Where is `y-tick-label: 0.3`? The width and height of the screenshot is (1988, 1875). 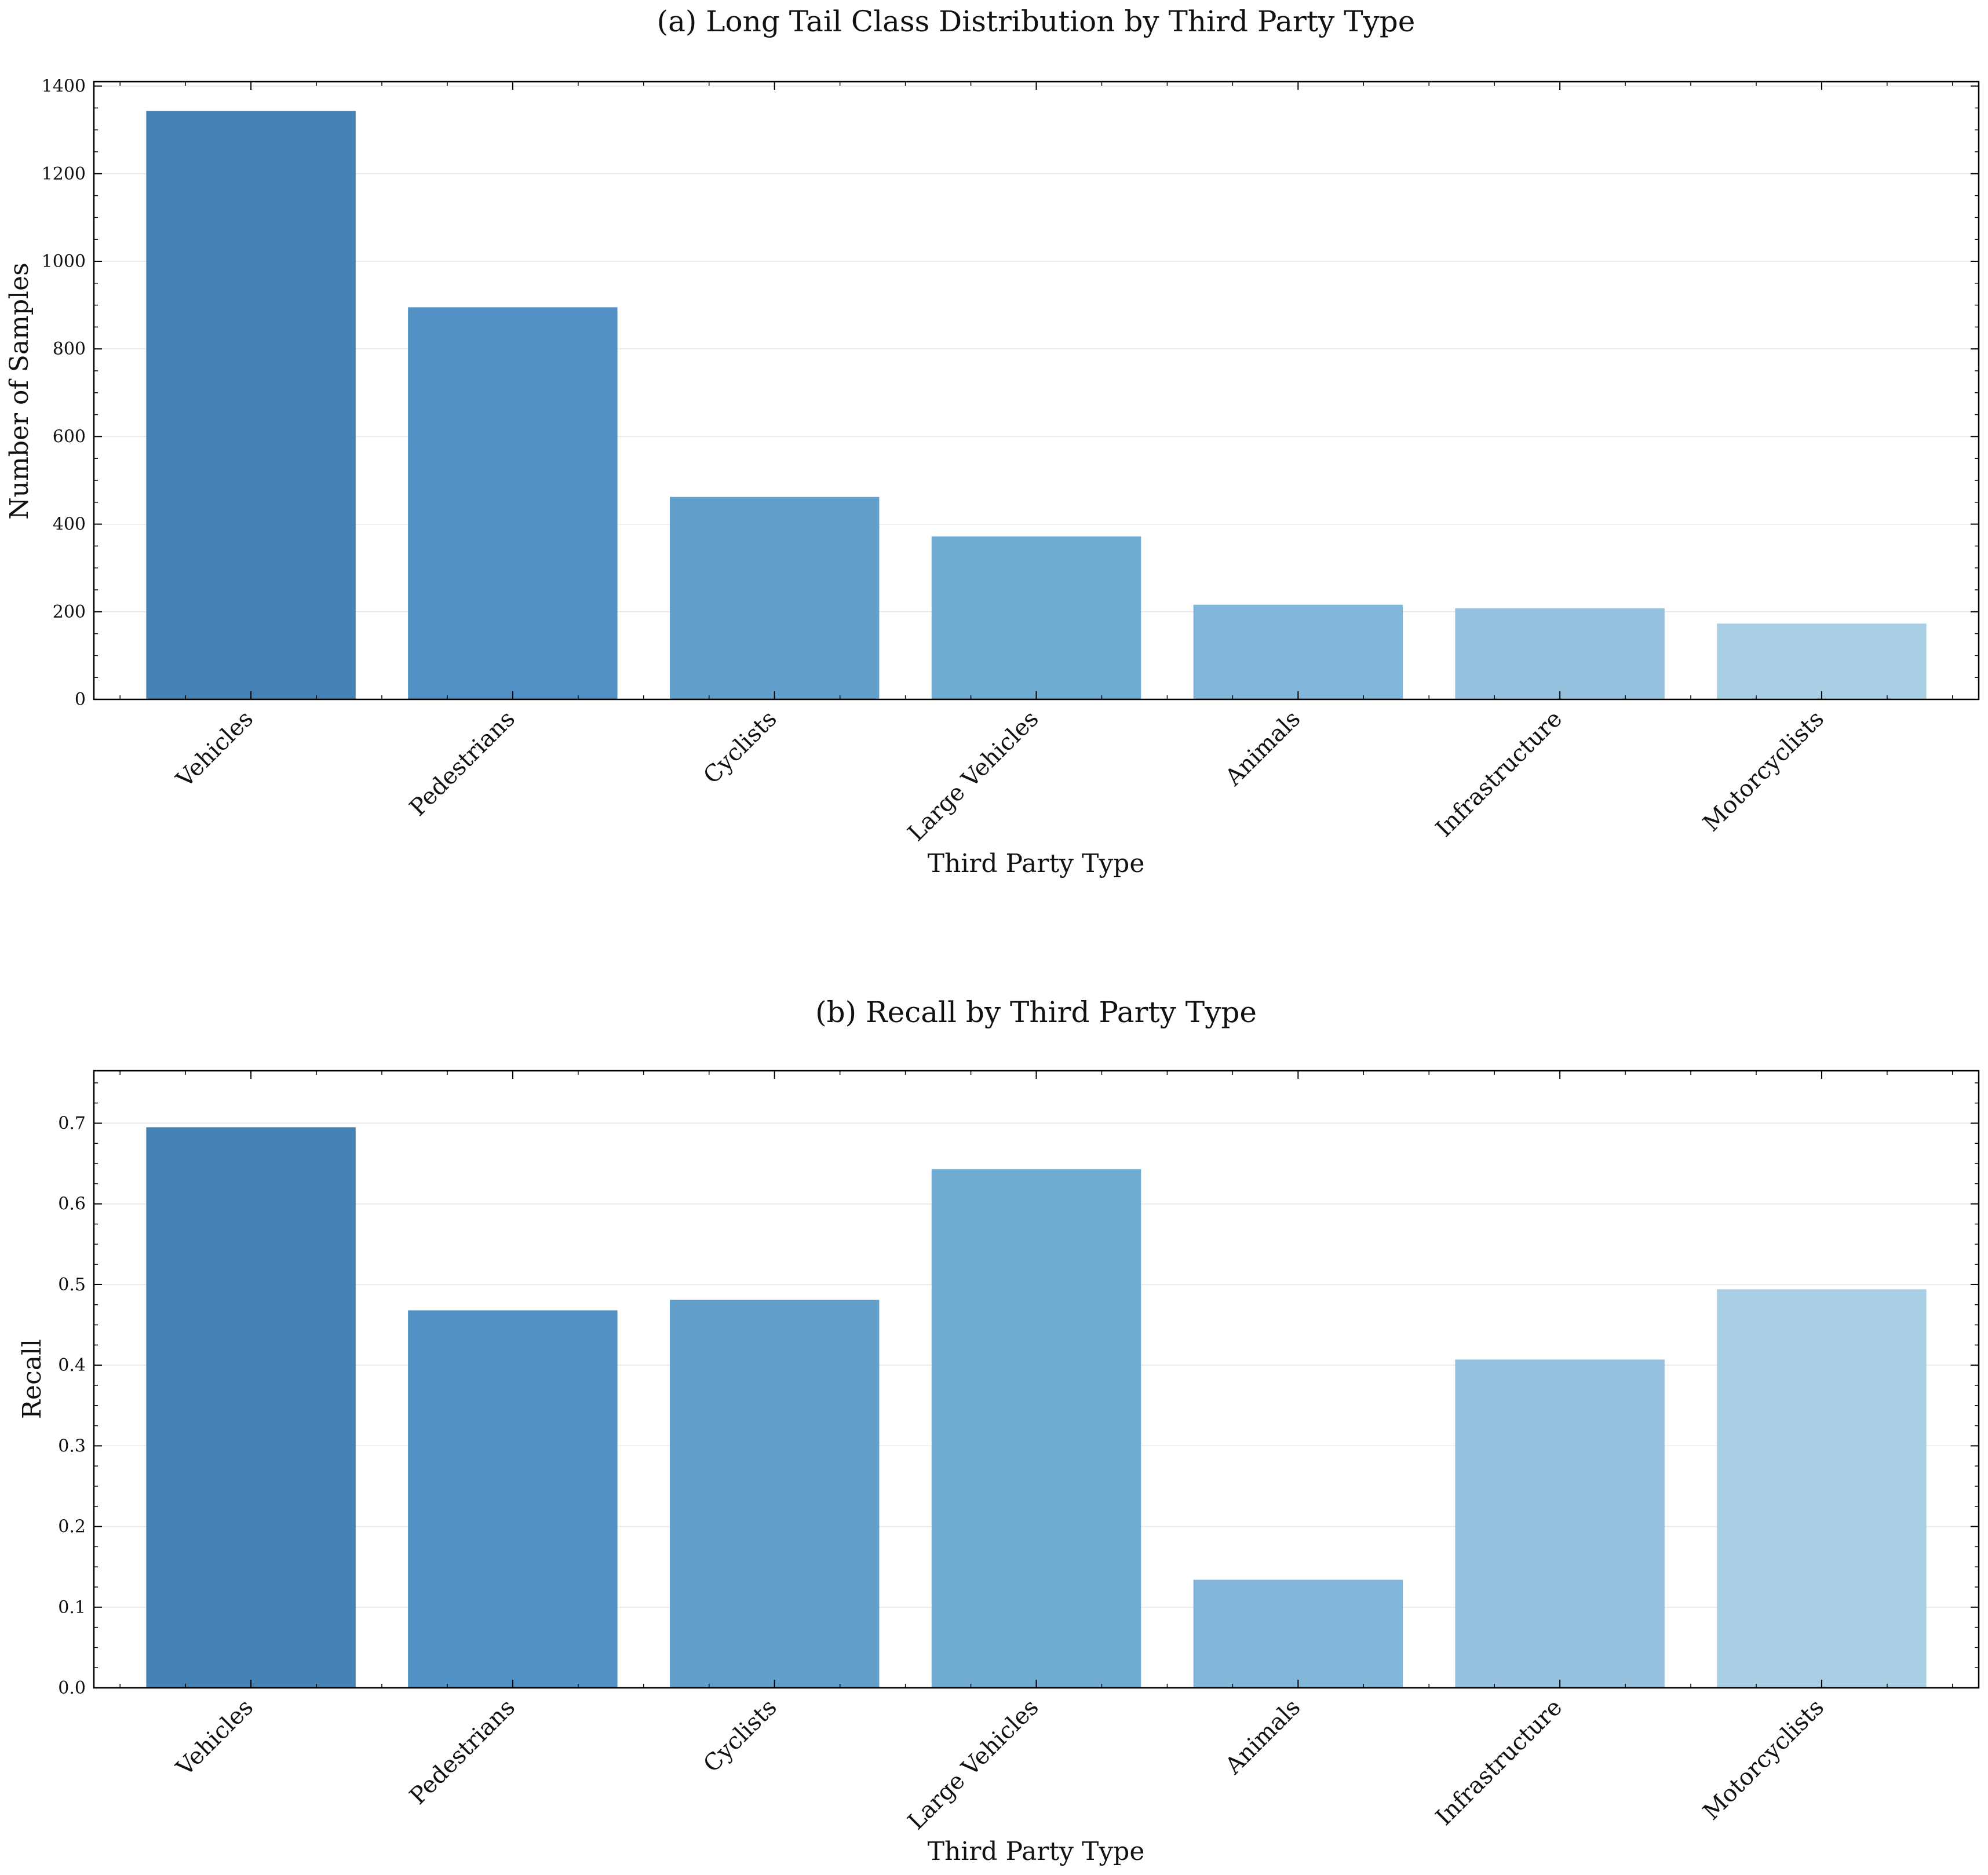 y-tick-label: 0.3 is located at coordinates (72, 1446).